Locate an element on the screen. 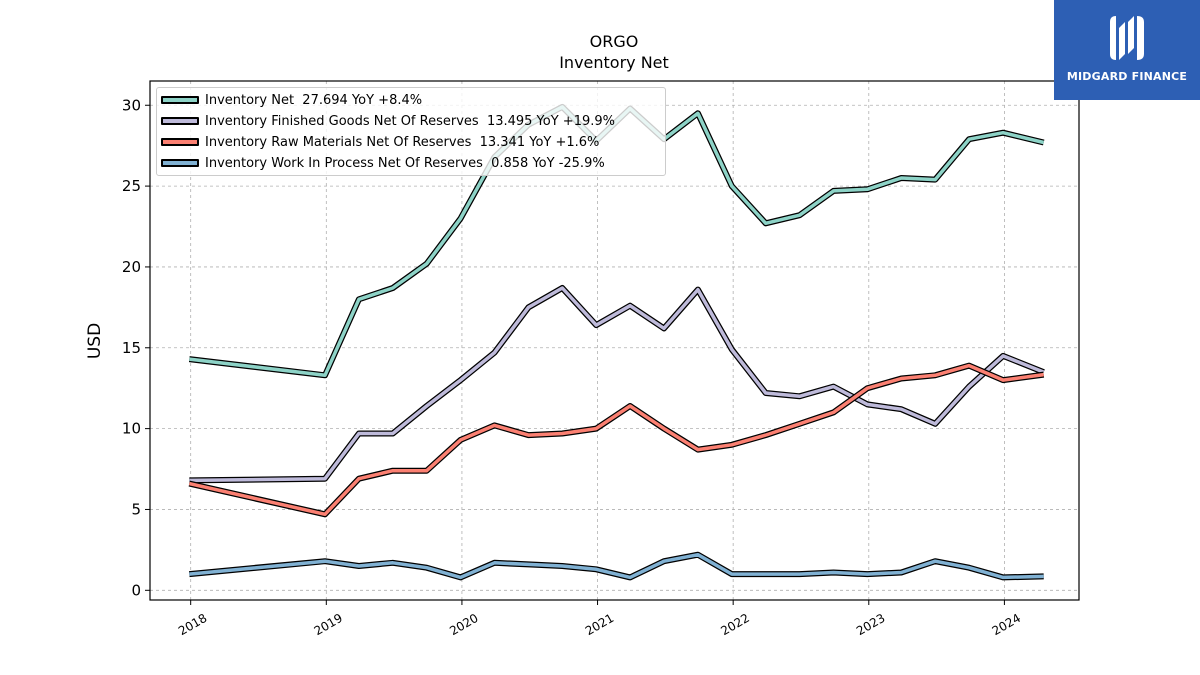 Image resolution: width=1200 pixels, height=675 pixels. x-tick-label: 2023 is located at coordinates (870, 624).